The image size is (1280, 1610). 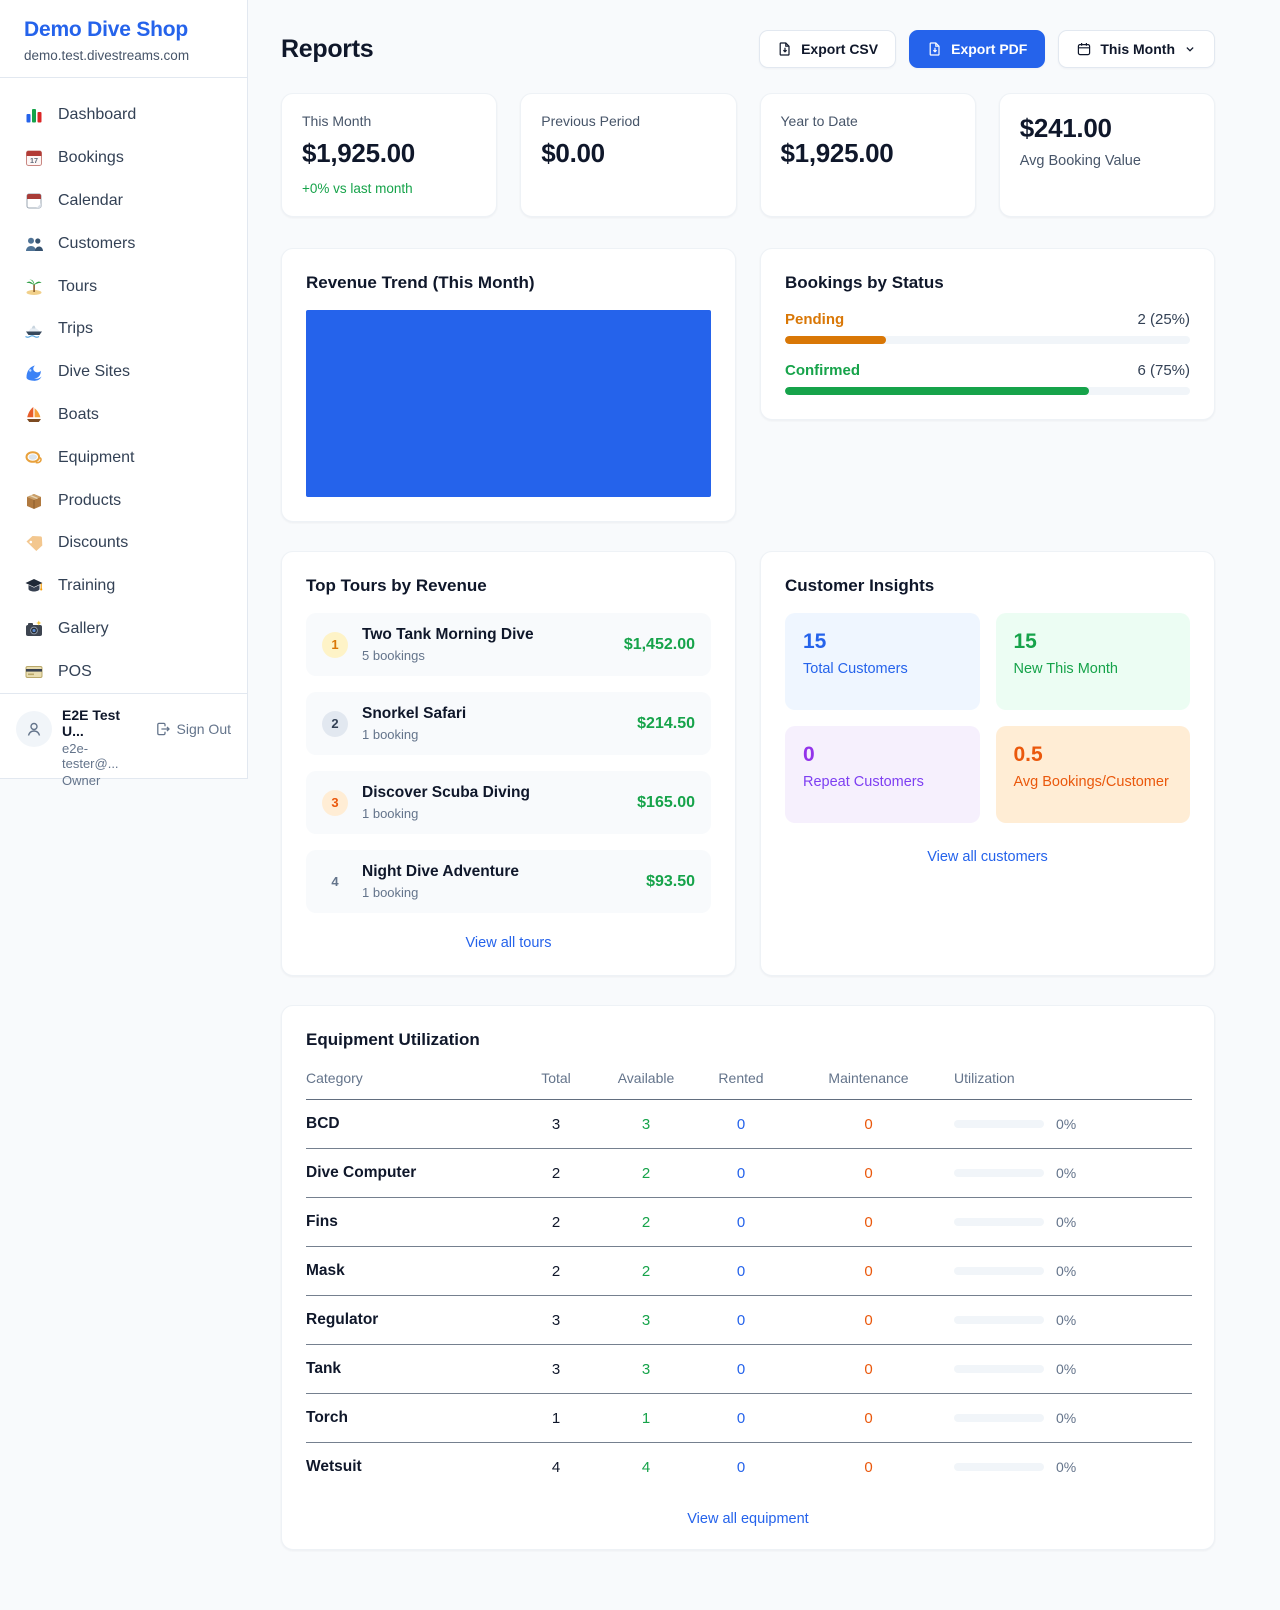 What do you see at coordinates (749, 1124) in the screenshot?
I see `table-row: BCD 3 3 0 0 0%` at bounding box center [749, 1124].